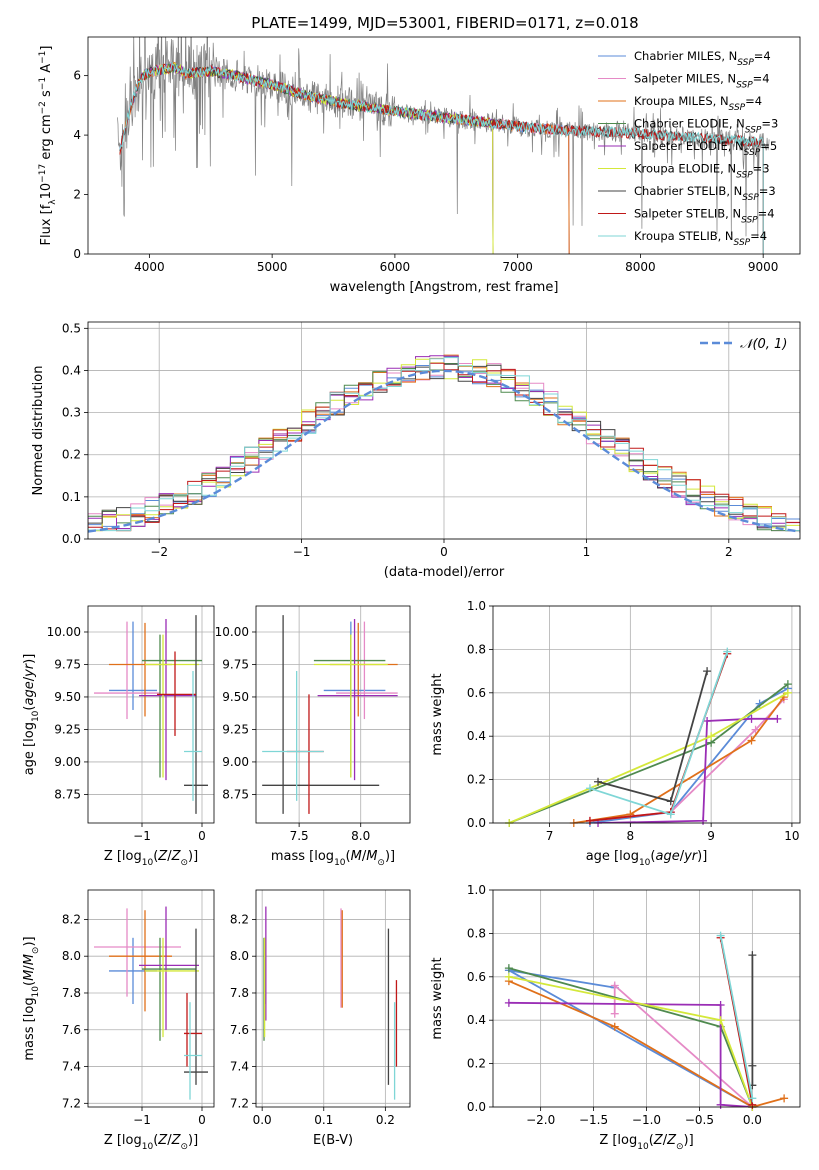 This screenshot has height=1170, width=819. What do you see at coordinates (476, 933) in the screenshot?
I see `y-tick-label: 0.8` at bounding box center [476, 933].